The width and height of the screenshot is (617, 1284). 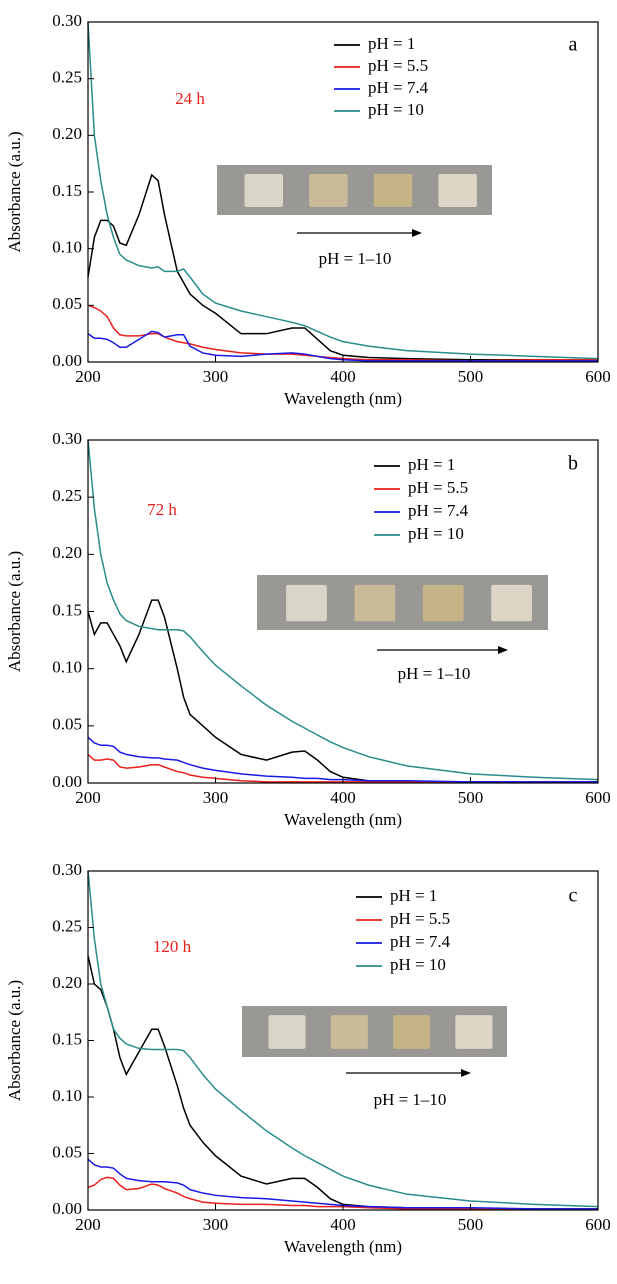 What do you see at coordinates (573, 464) in the screenshot?
I see `panel-label: b` at bounding box center [573, 464].